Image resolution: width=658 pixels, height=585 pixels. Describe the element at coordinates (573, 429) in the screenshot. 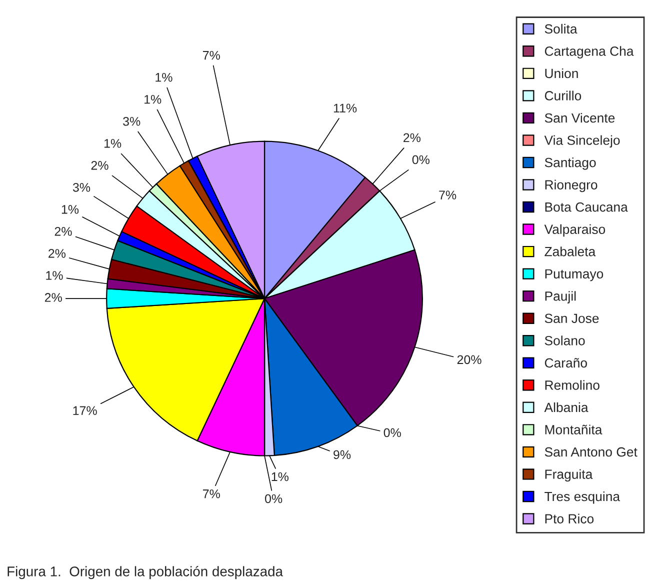

I see `legend-label: Montañita` at that location.